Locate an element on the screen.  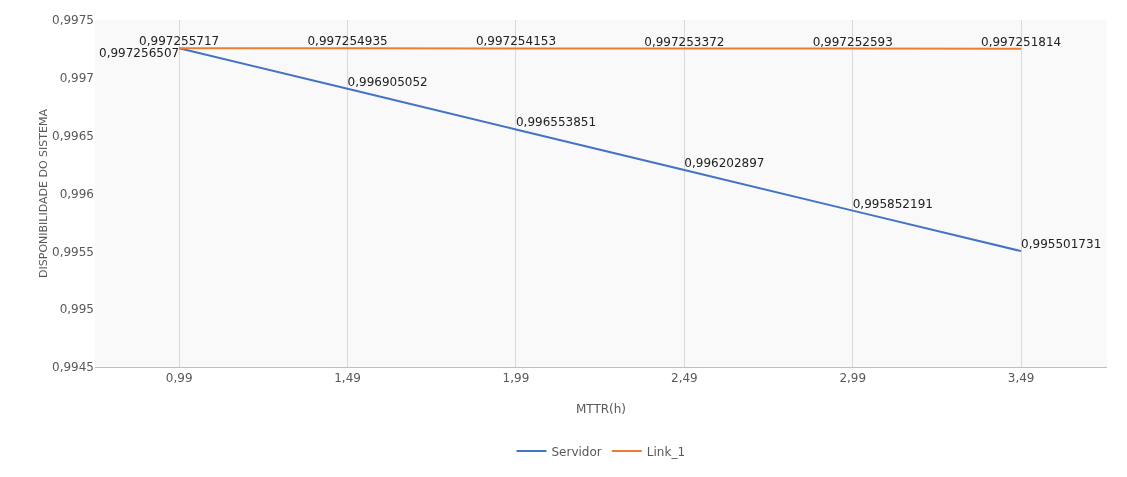
legend-label: Link_1 is located at coordinates (666, 451).